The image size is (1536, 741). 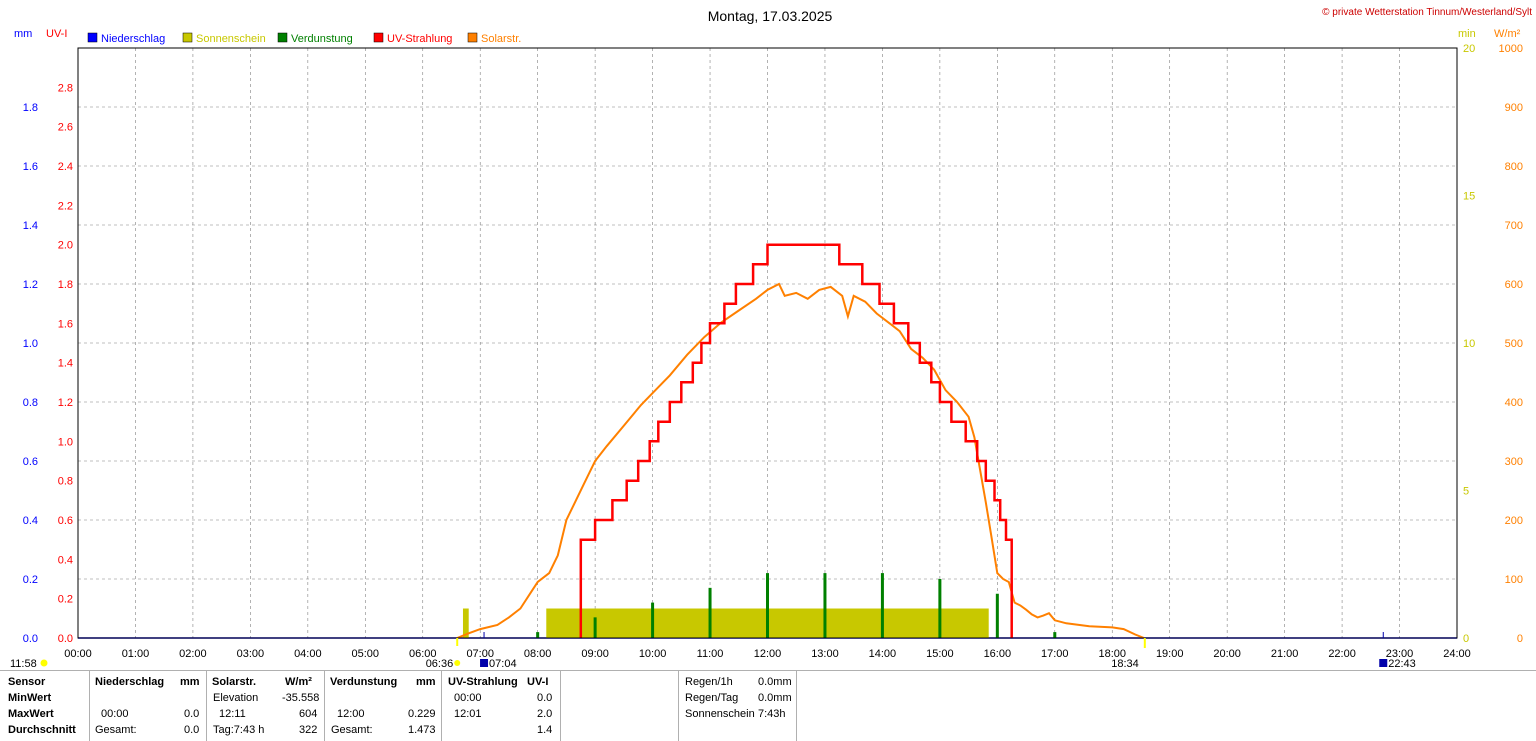 I want to click on x-tick-label: 22:00, so click(x=1342, y=654).